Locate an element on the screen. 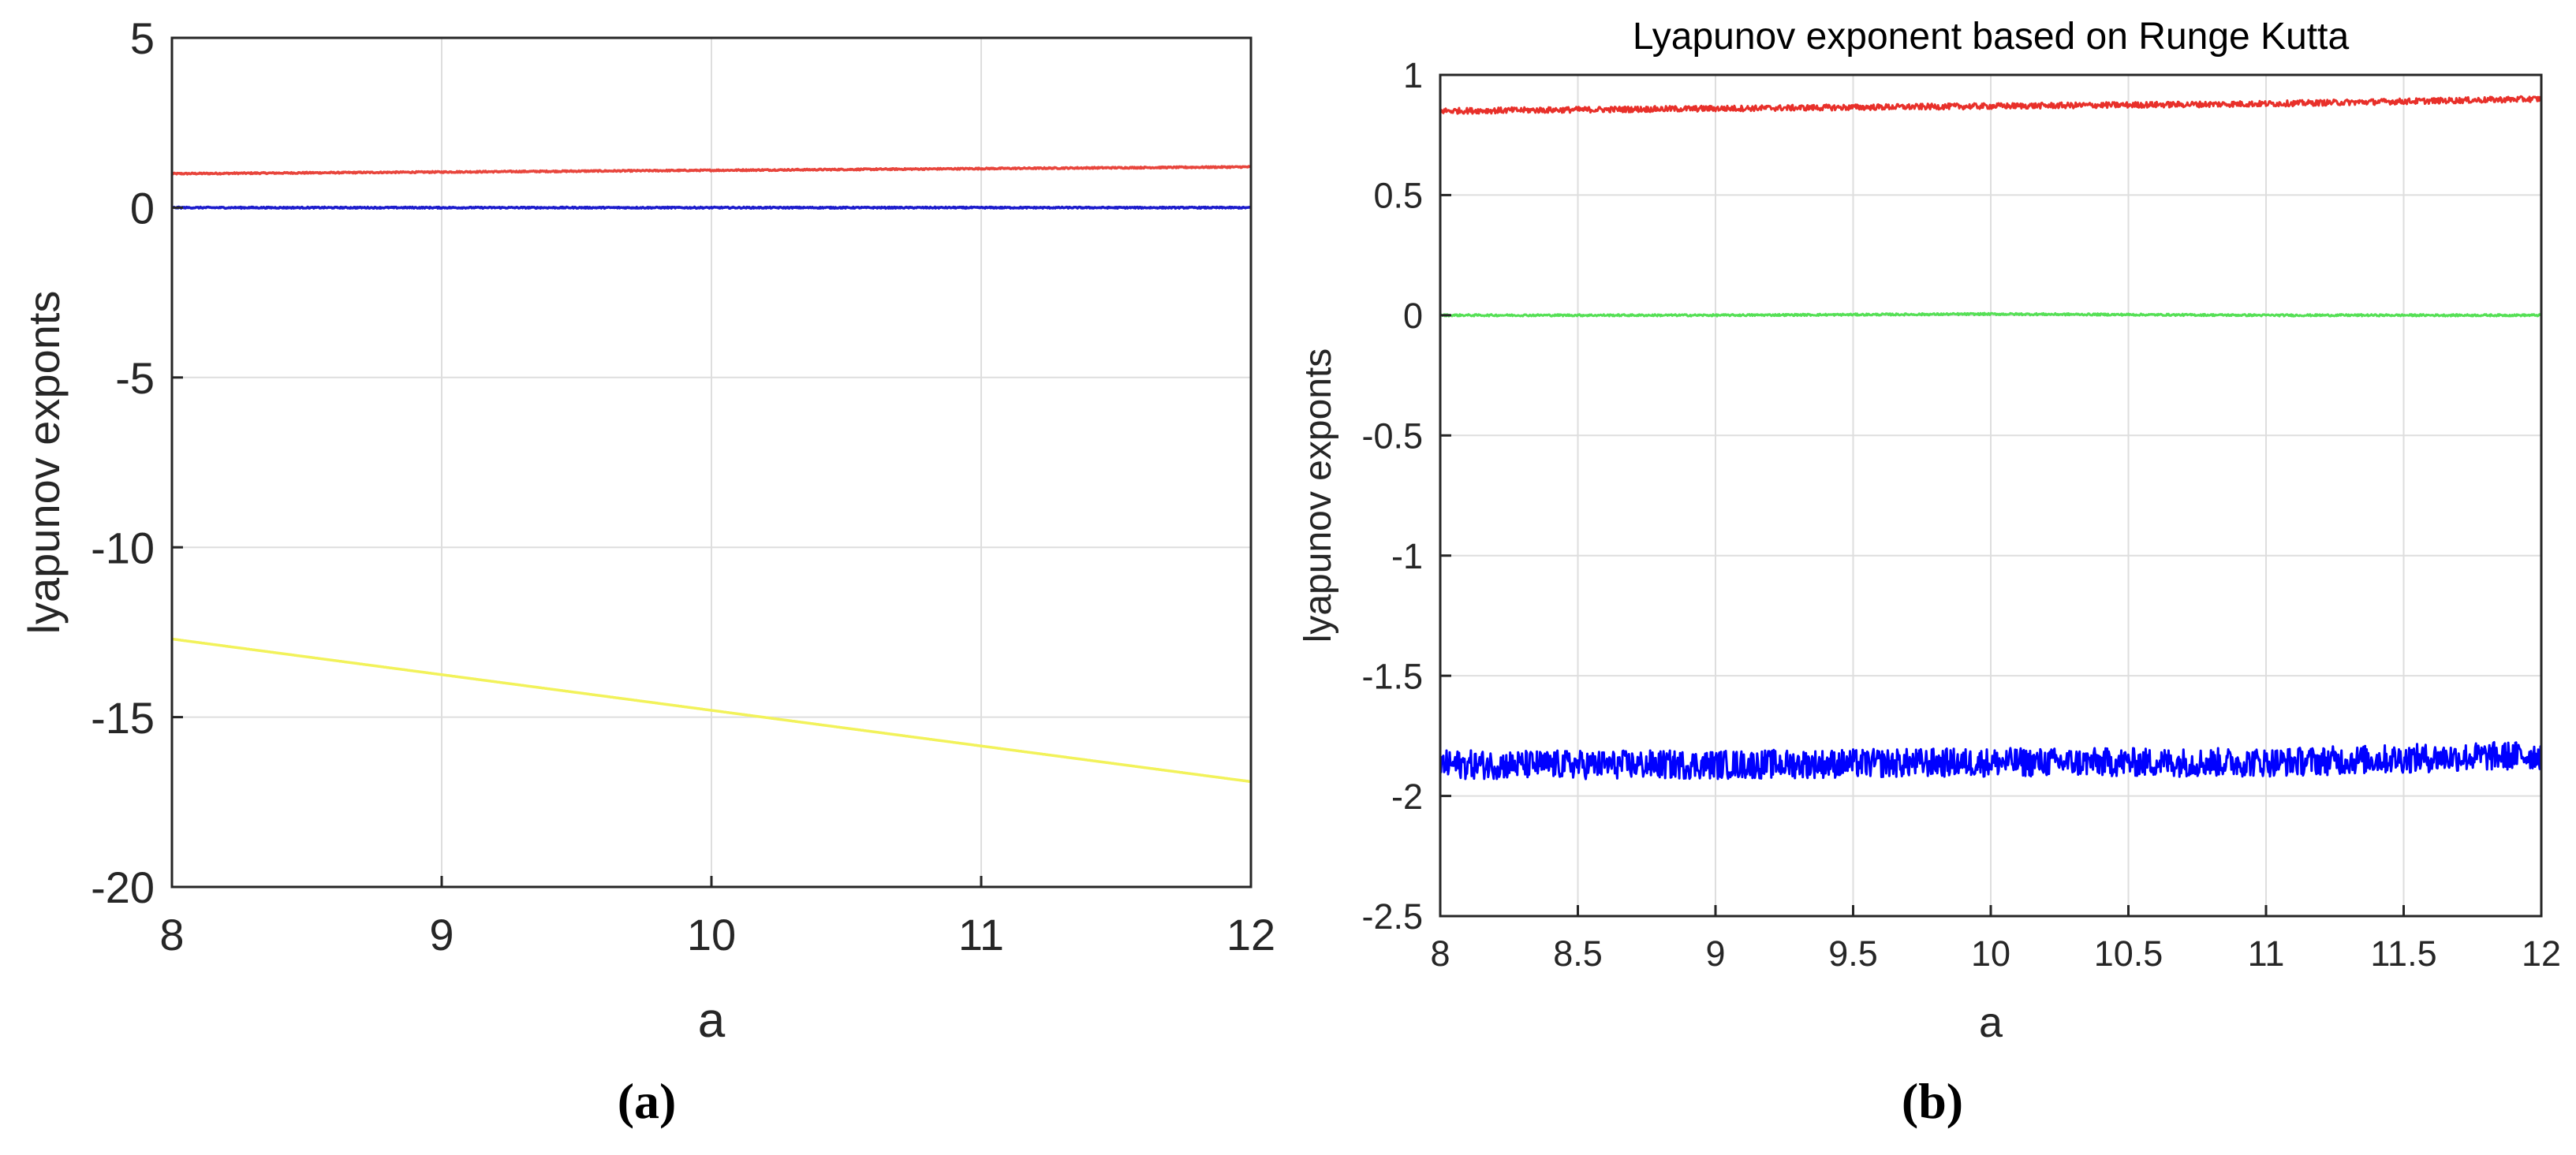 This screenshot has height=1155, width=2576. y-tick-label: -2 is located at coordinates (1407, 797).